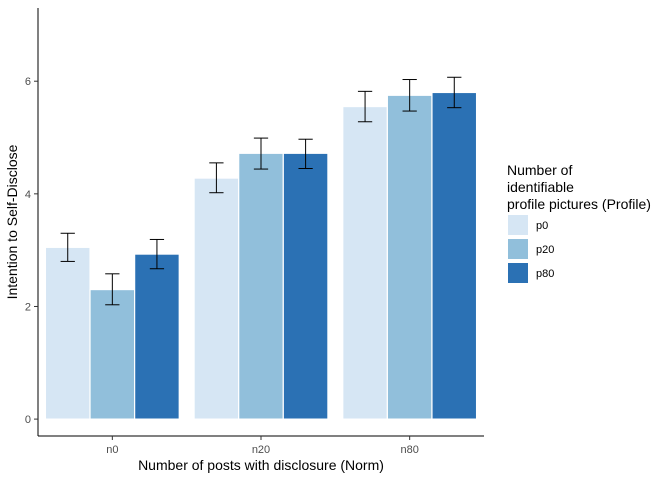  What do you see at coordinates (539, 170) in the screenshot?
I see `legend-title-line-1: Number of` at bounding box center [539, 170].